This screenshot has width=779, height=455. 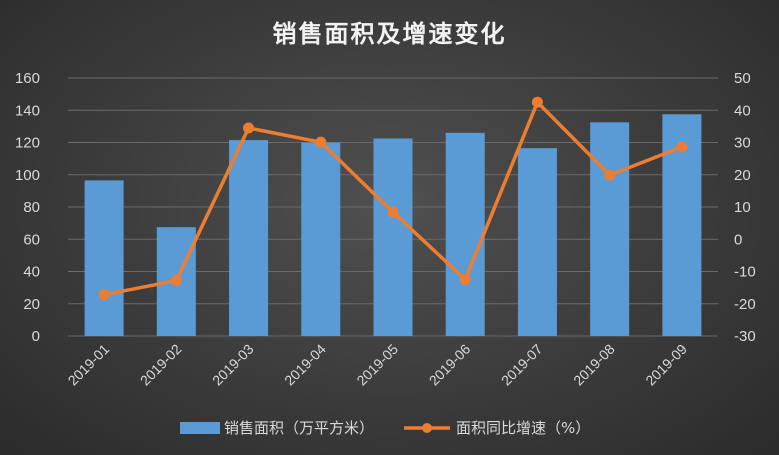 What do you see at coordinates (389, 34) in the screenshot?
I see `chart-title: 销售面积及增速变化` at bounding box center [389, 34].